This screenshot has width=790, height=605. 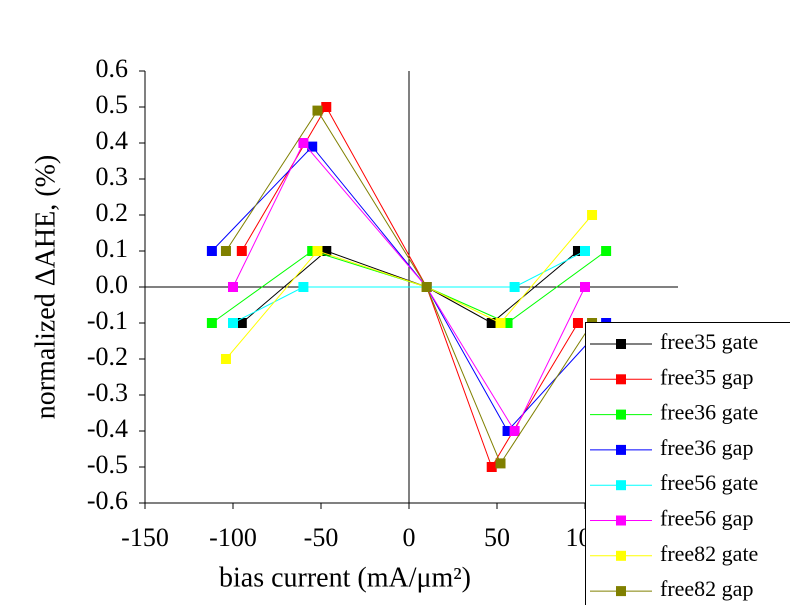 What do you see at coordinates (112, 140) in the screenshot?
I see `y-tick-label: 0.4` at bounding box center [112, 140].